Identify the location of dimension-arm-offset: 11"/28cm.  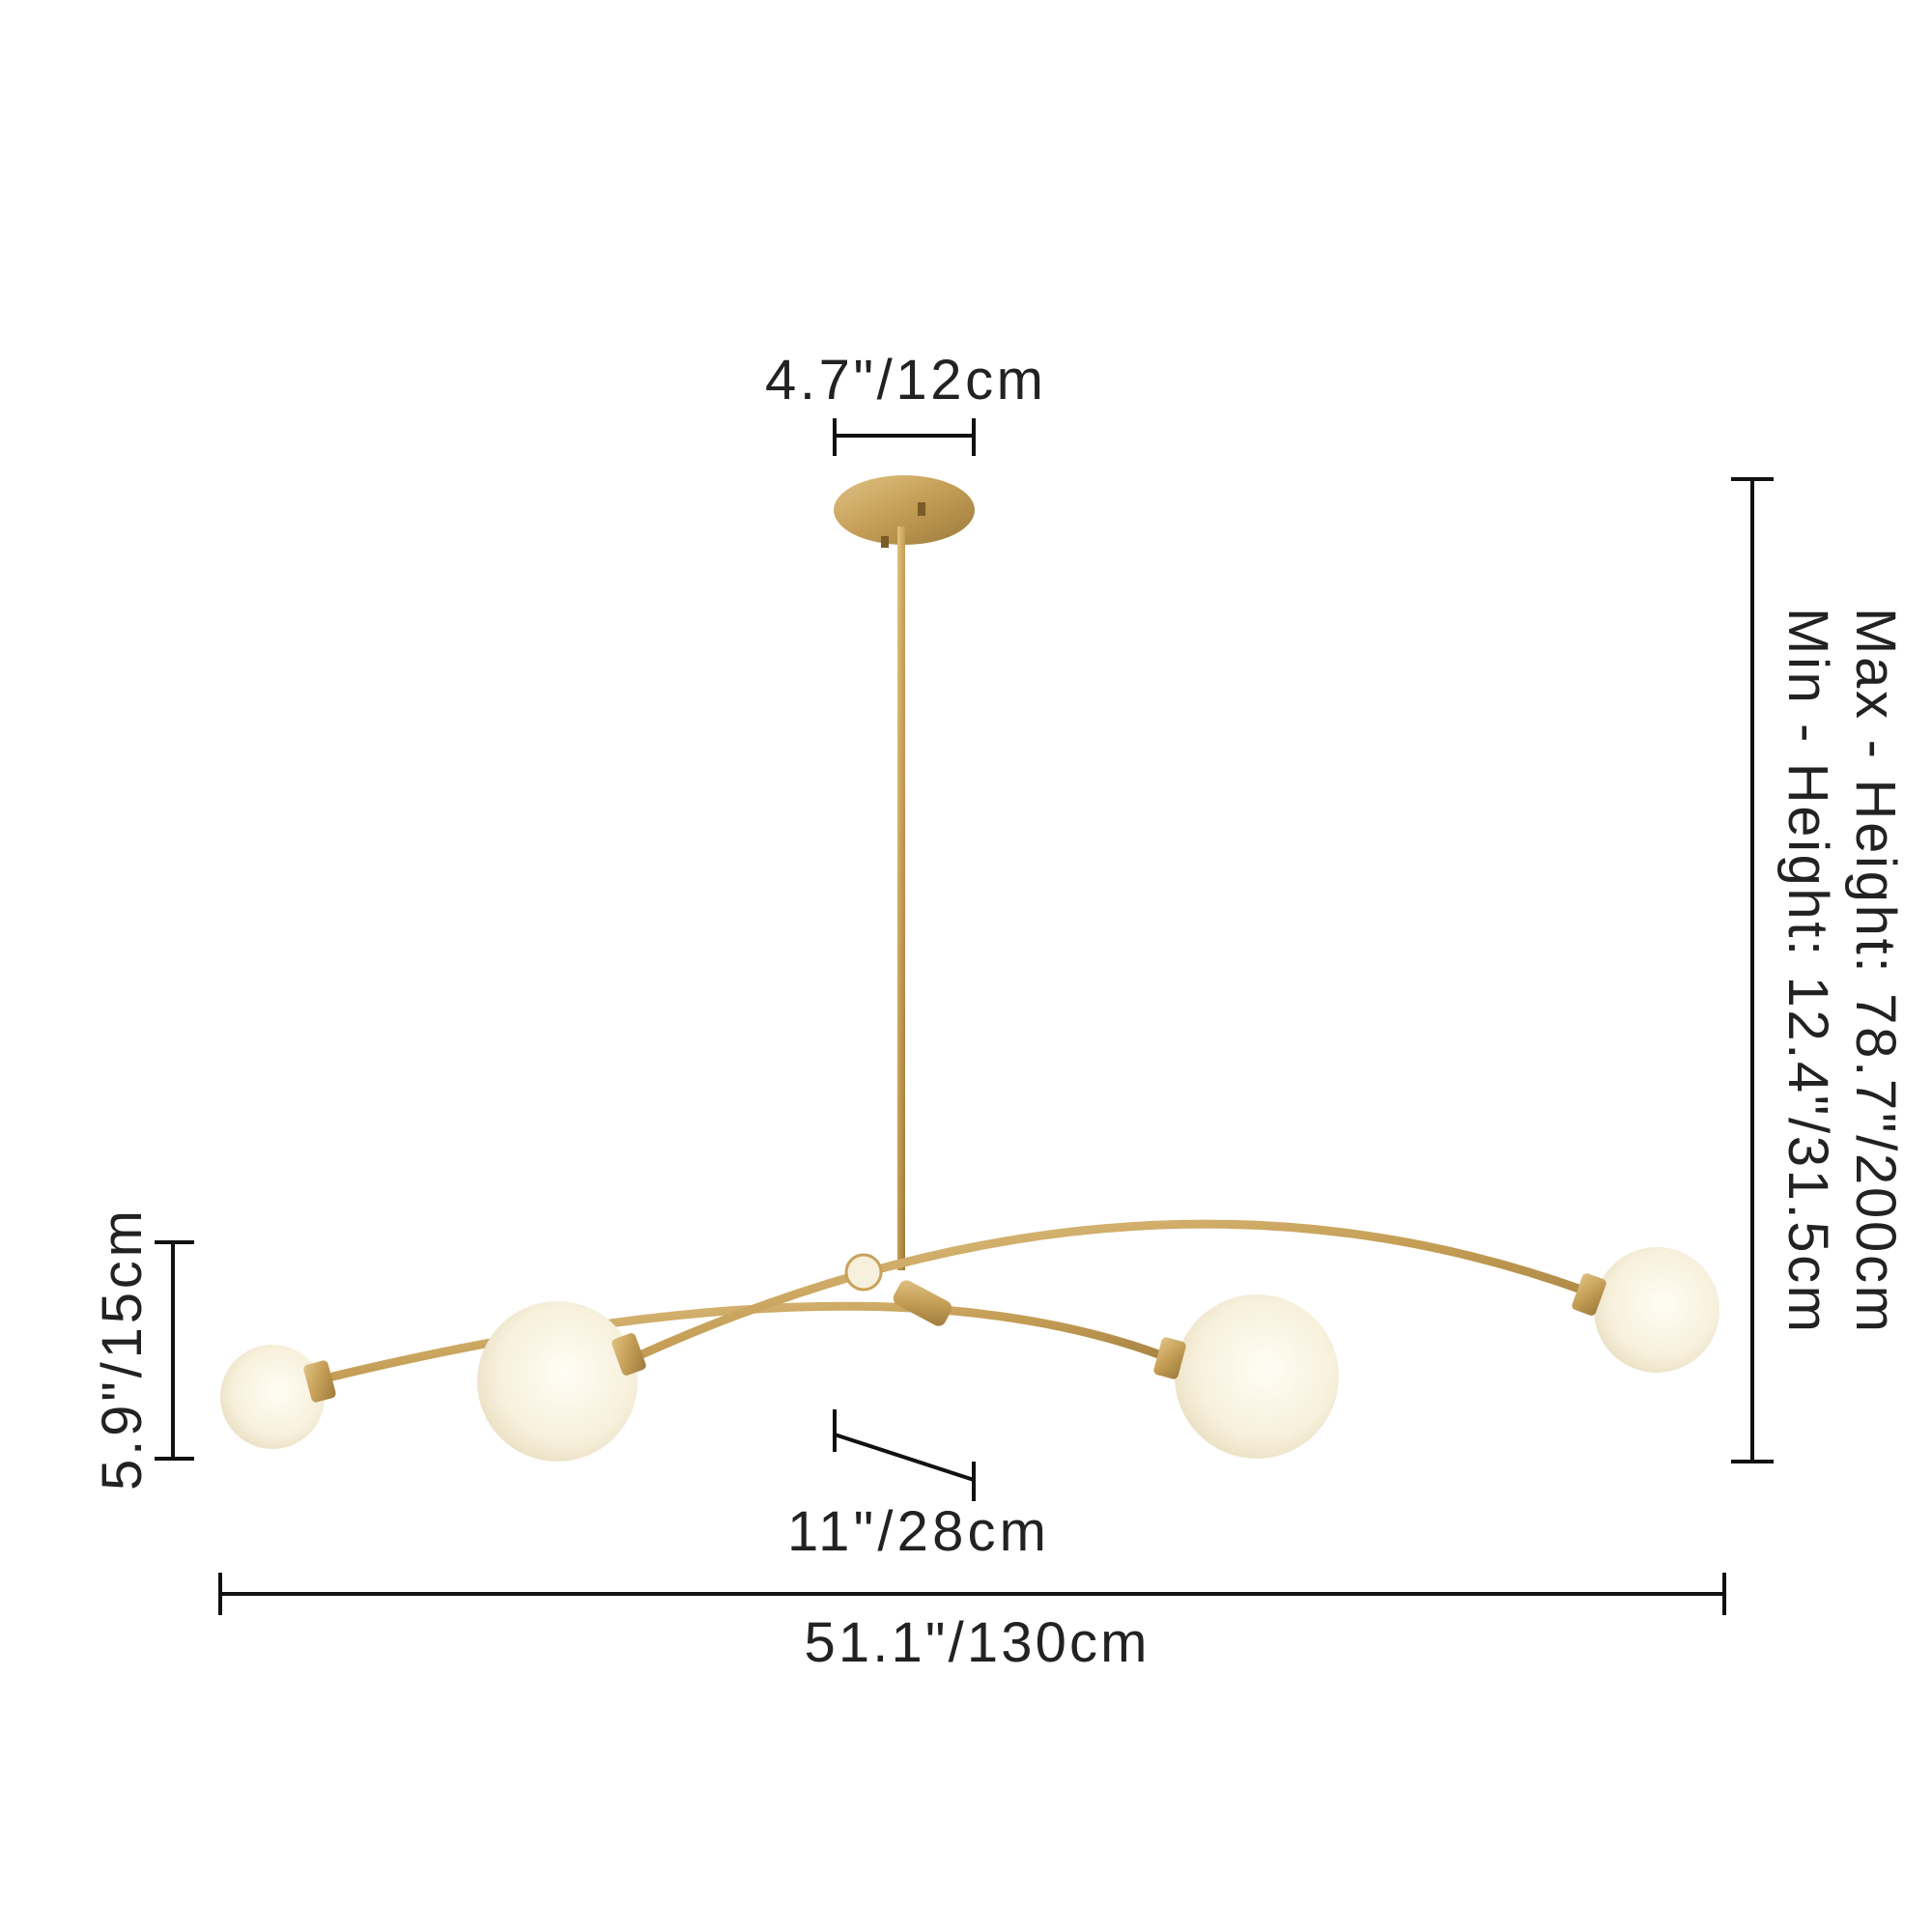
(916, 1486).